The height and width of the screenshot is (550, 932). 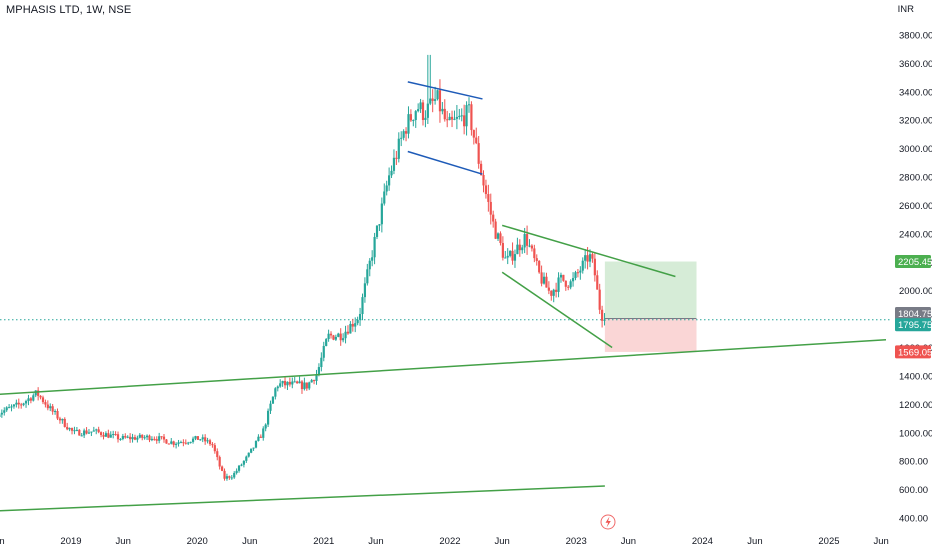 I want to click on y-tick-label: 600.00, so click(x=913, y=490).